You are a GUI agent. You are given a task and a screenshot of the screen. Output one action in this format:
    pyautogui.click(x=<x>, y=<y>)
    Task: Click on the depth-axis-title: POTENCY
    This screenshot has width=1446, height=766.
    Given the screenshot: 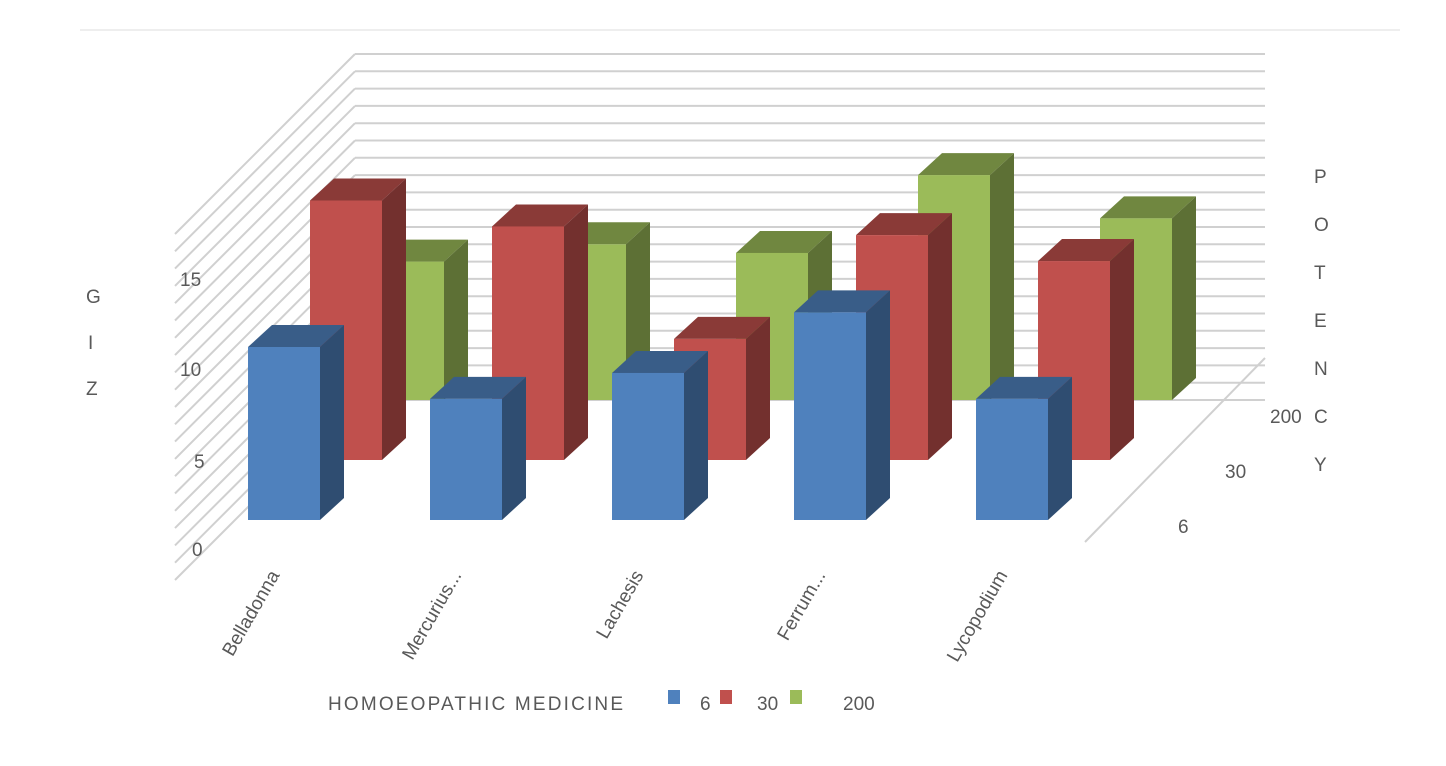 What is the action you would take?
    pyautogui.click(x=1321, y=321)
    